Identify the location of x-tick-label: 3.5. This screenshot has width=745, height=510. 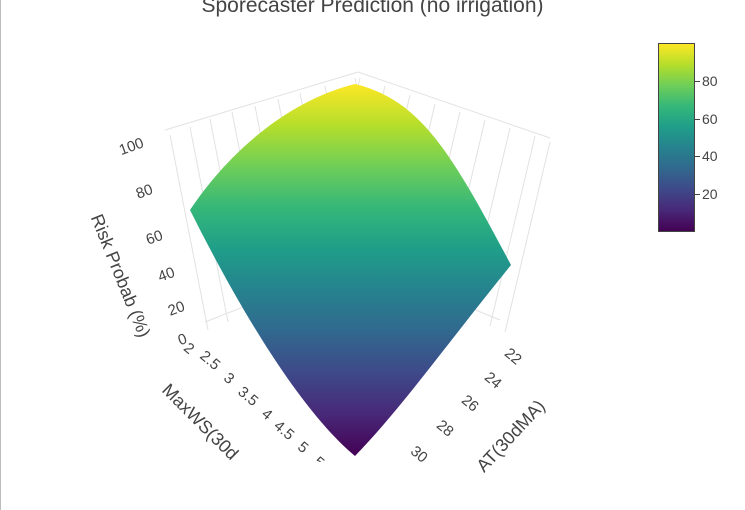
(247, 396).